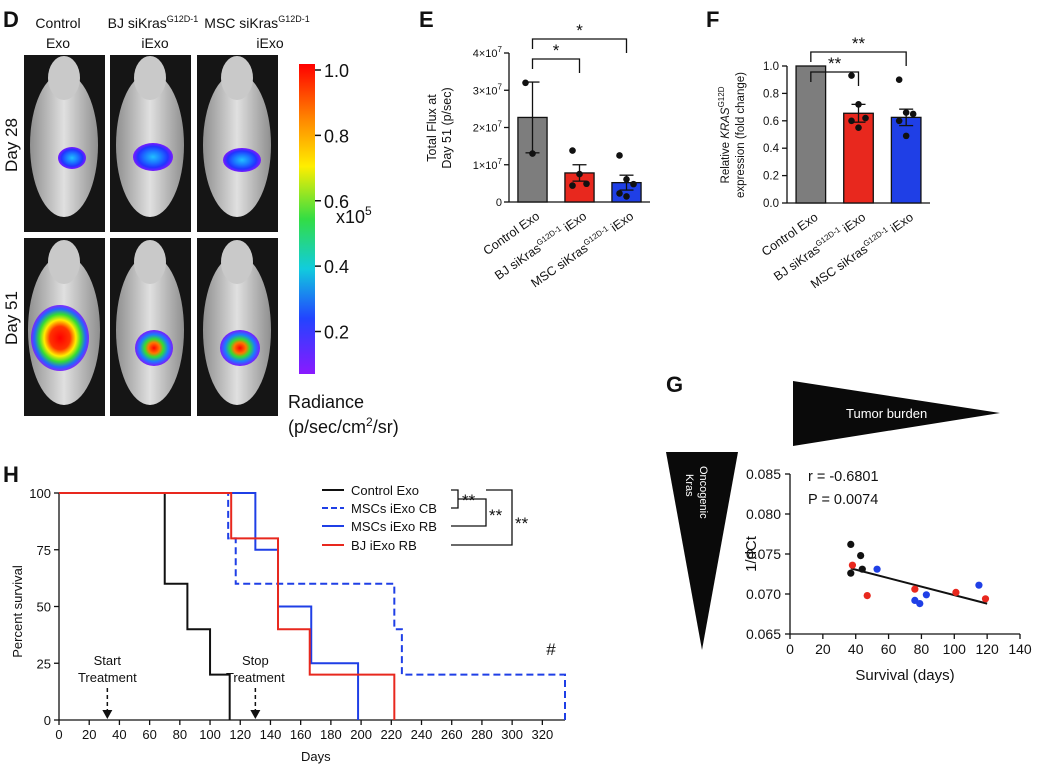 The height and width of the screenshot is (770, 1049). What do you see at coordinates (843, 500) in the screenshot?
I see `correlation-p: P = 0.0074` at bounding box center [843, 500].